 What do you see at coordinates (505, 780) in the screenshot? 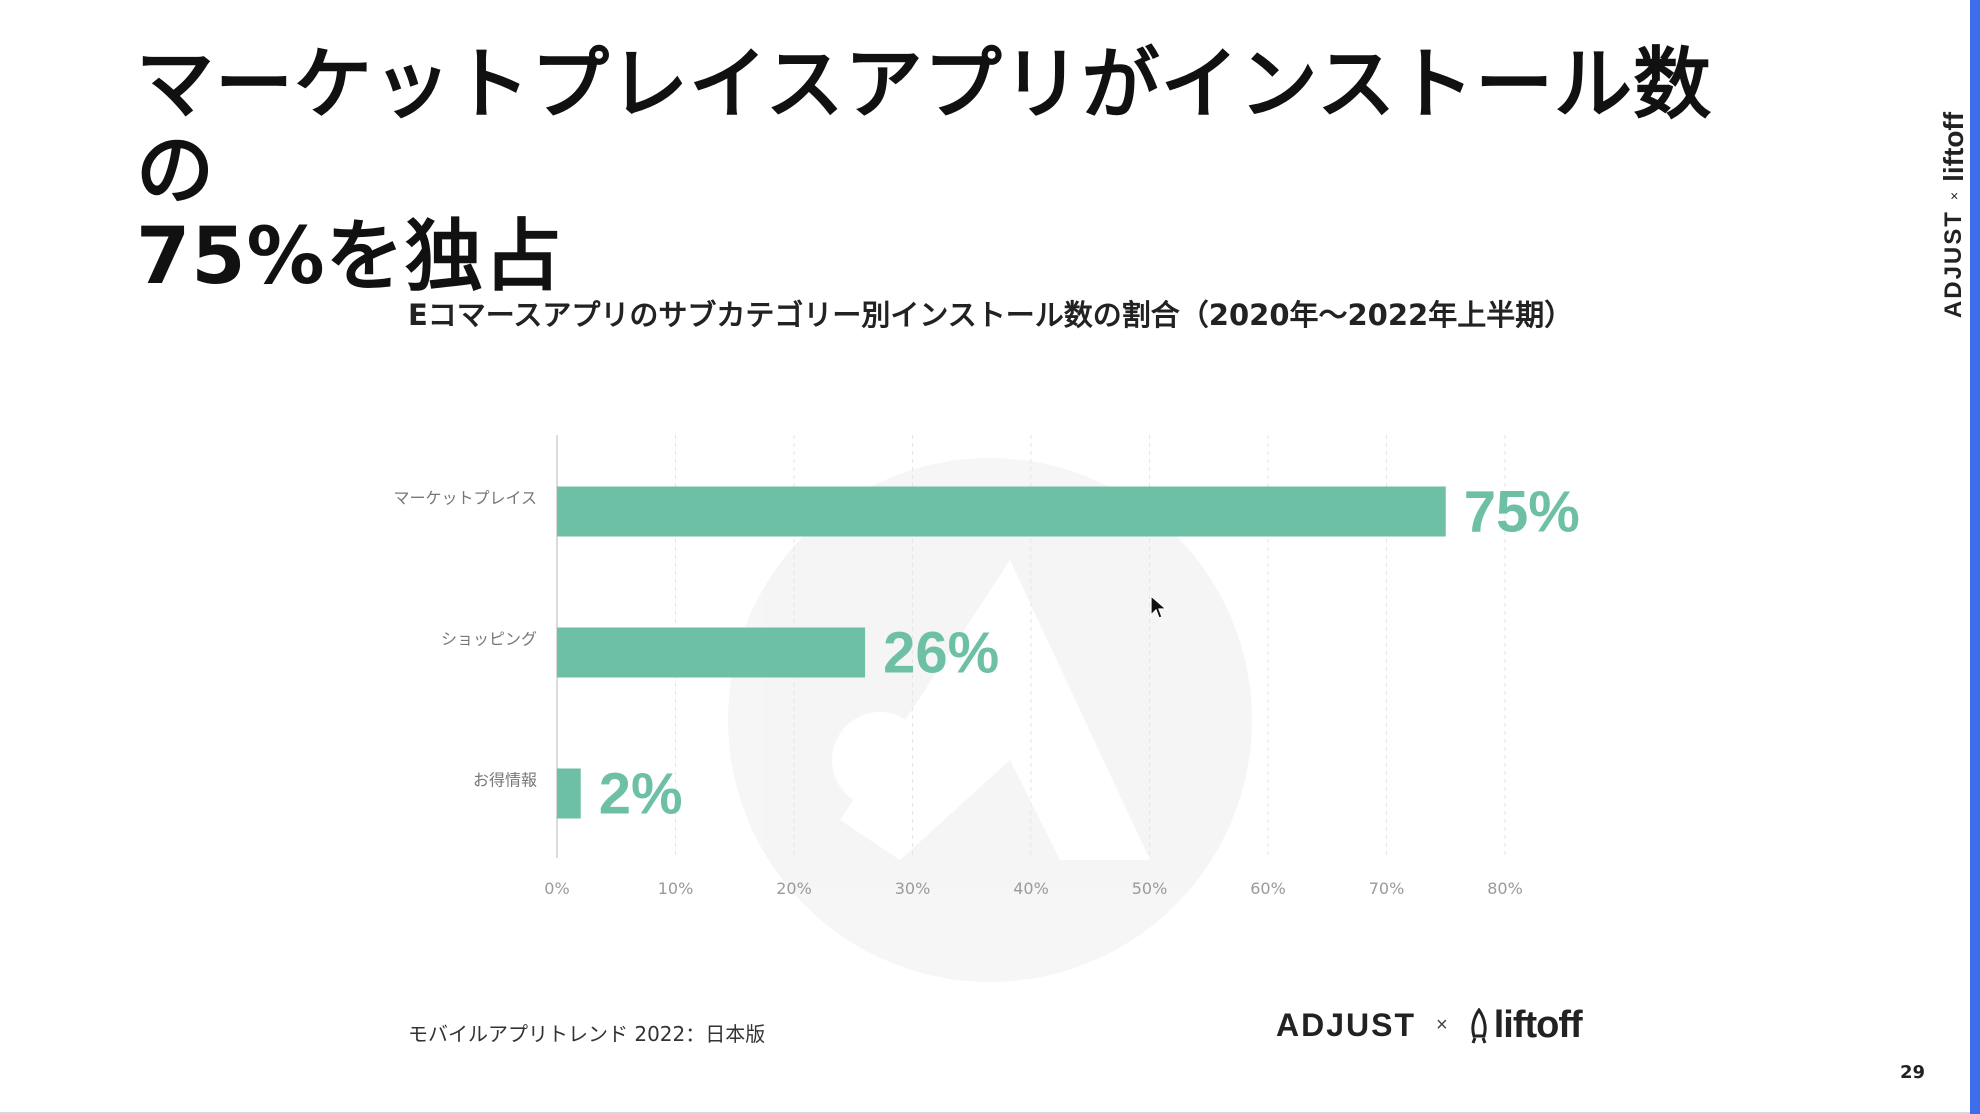
I see `category-label: お得情報` at bounding box center [505, 780].